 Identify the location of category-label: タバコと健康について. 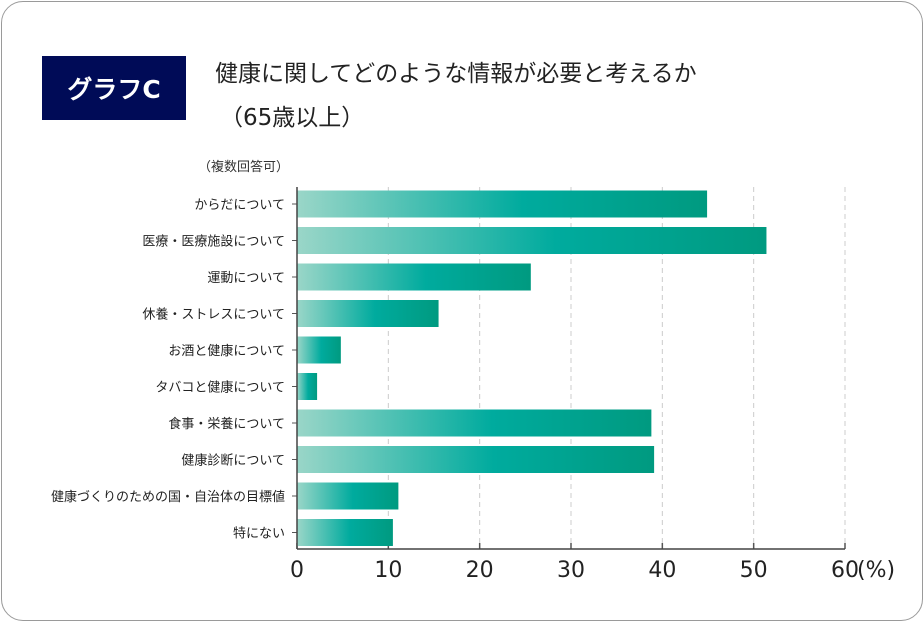
(220, 388).